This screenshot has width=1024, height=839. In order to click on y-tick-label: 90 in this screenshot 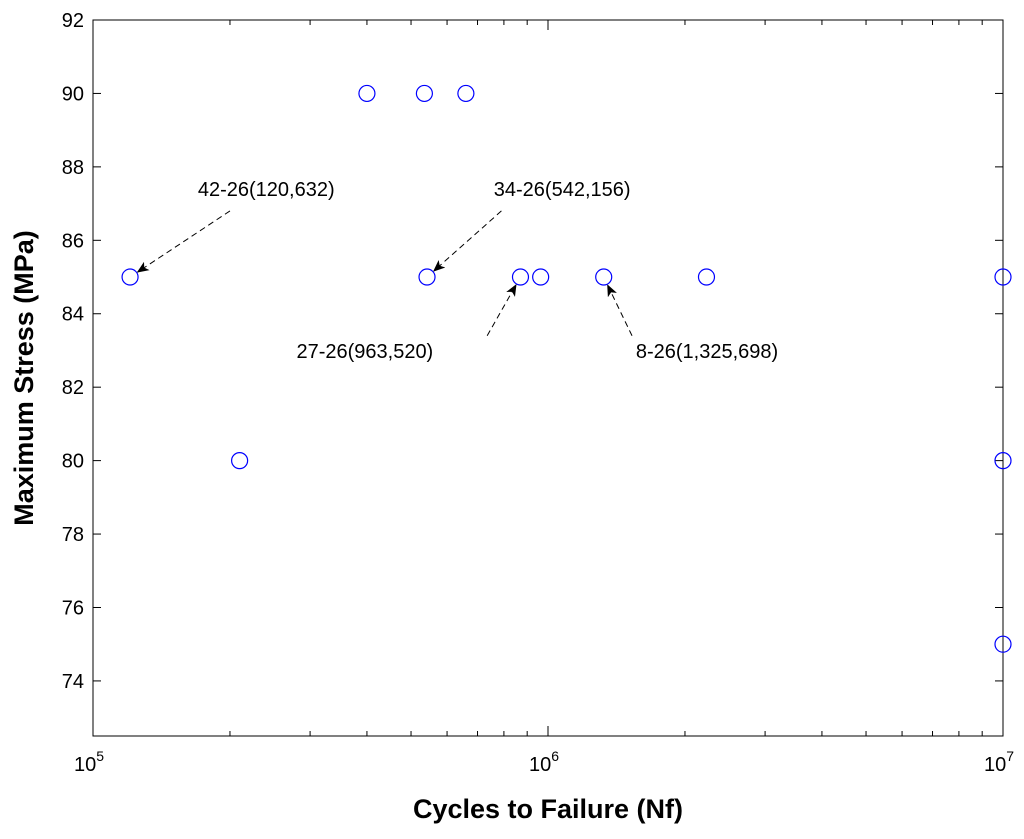, I will do `click(73, 94)`.